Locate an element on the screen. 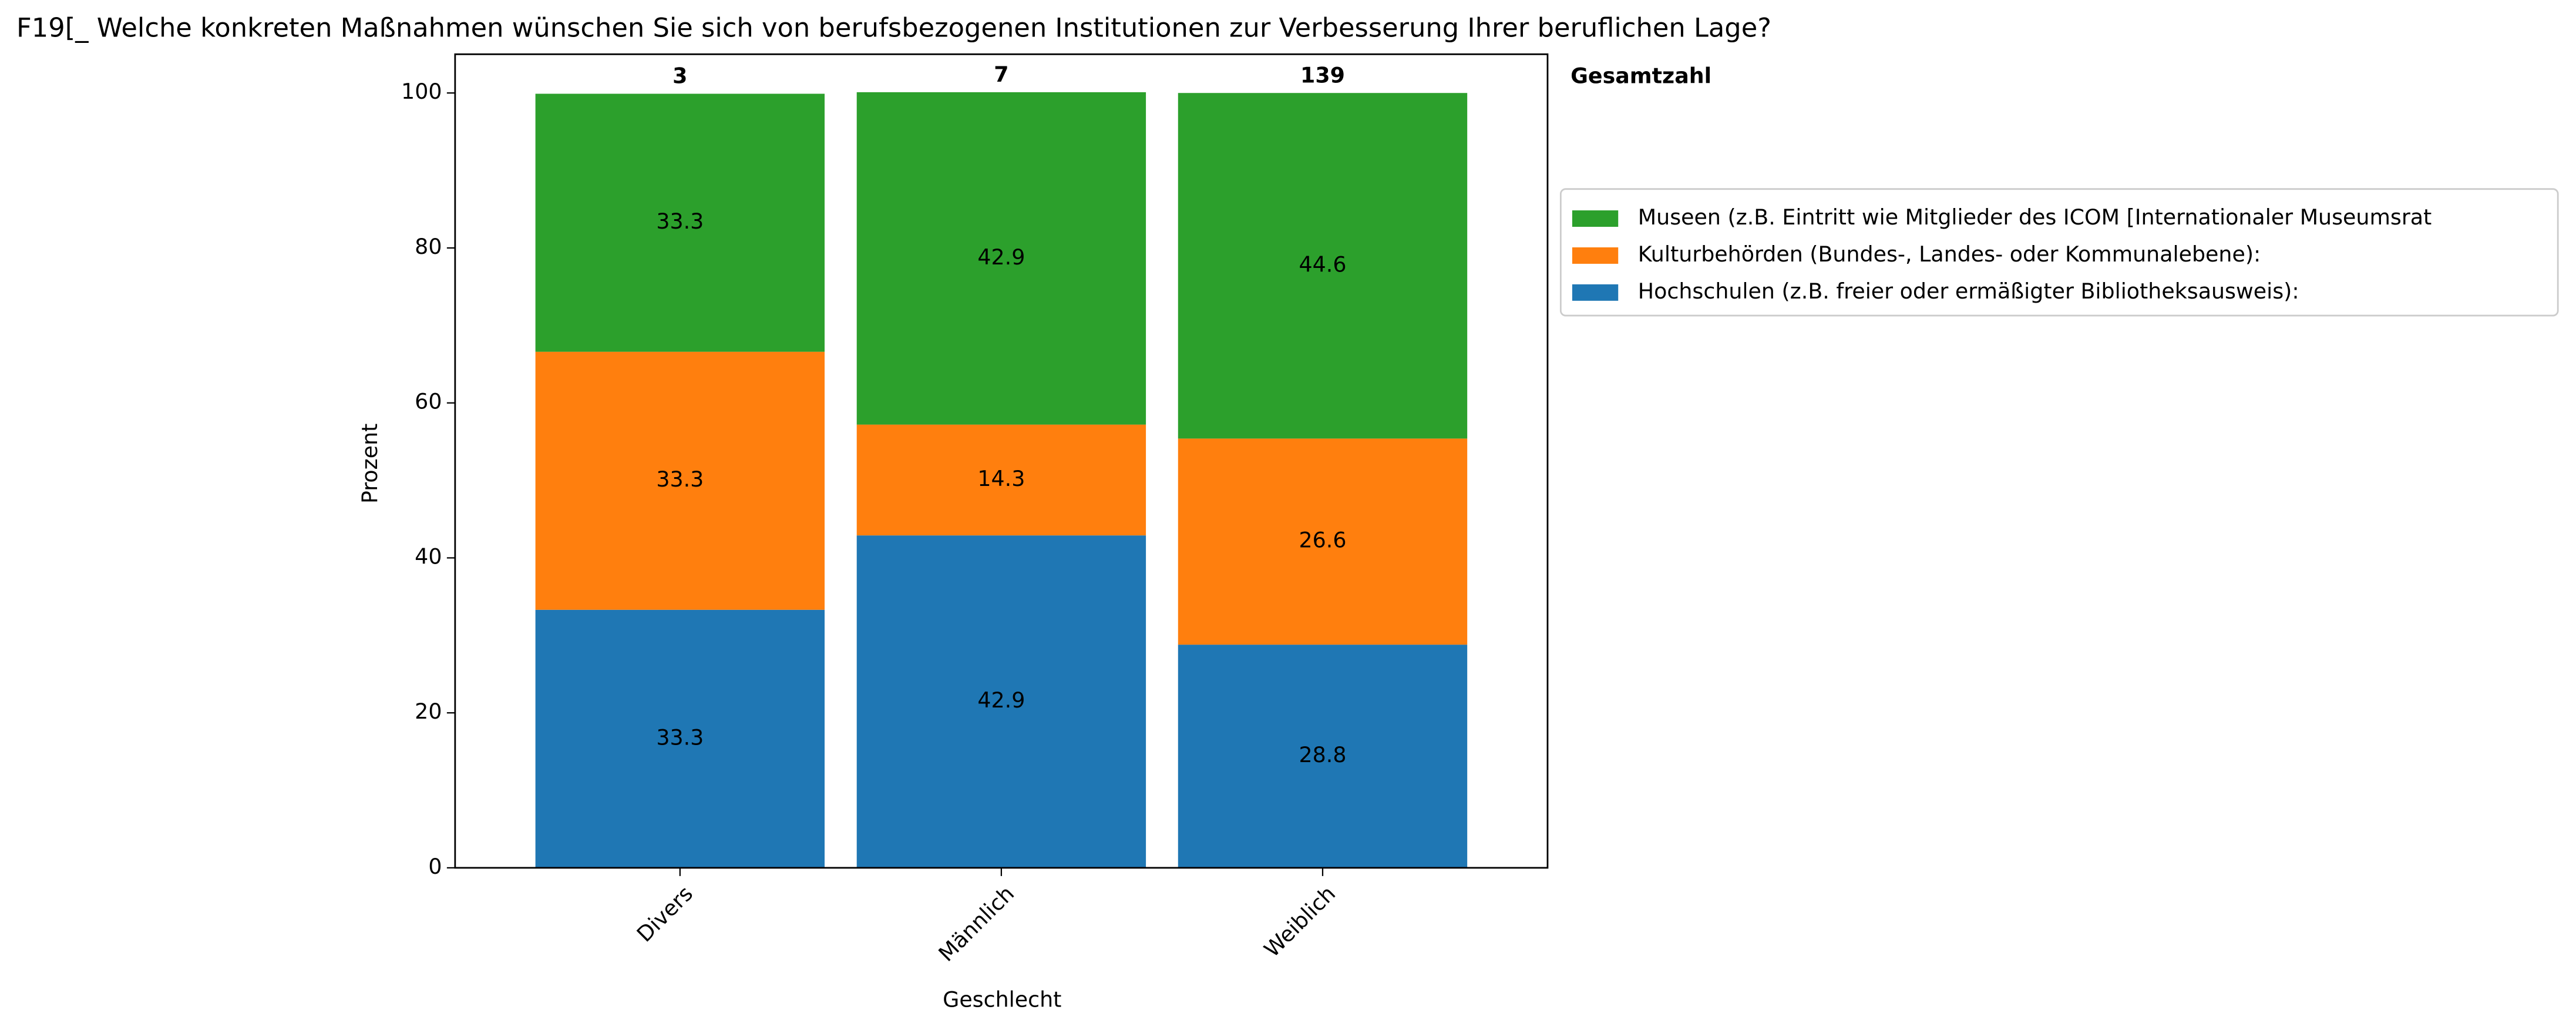 The width and height of the screenshot is (2576, 1033). value-label: 26.6 is located at coordinates (1323, 540).